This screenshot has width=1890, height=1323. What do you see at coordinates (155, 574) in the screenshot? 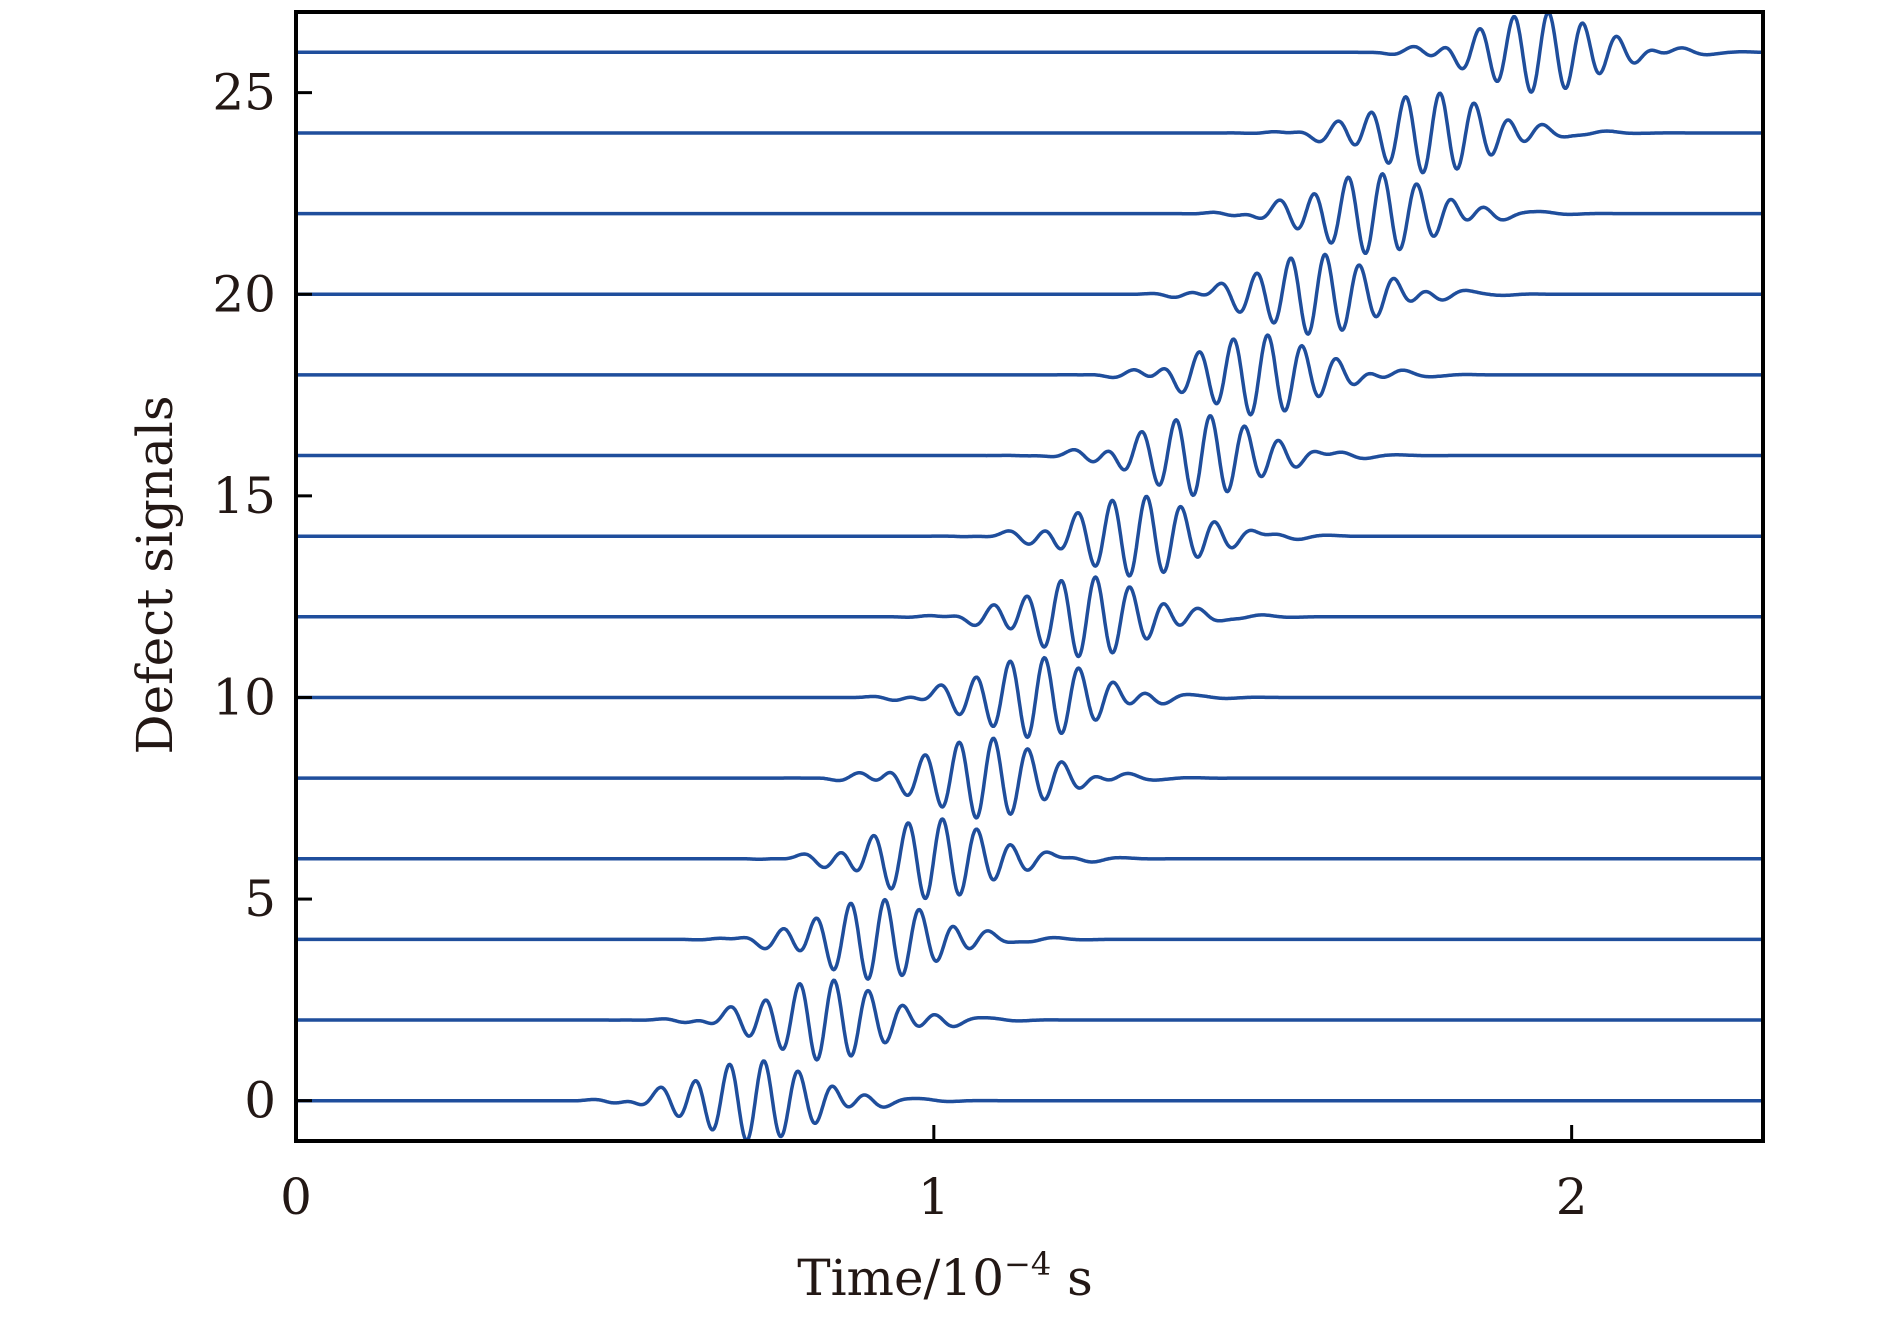
I see `y-axis-title: Defect signals` at bounding box center [155, 574].